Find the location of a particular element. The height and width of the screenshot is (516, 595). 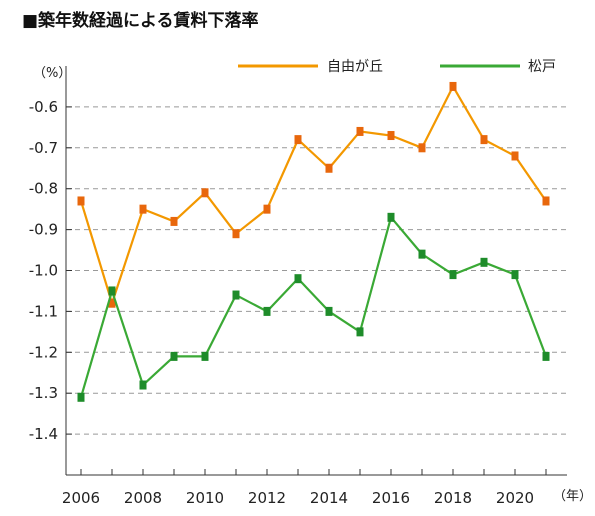

y-tick-label: -0.6 is located at coordinates (43, 107).